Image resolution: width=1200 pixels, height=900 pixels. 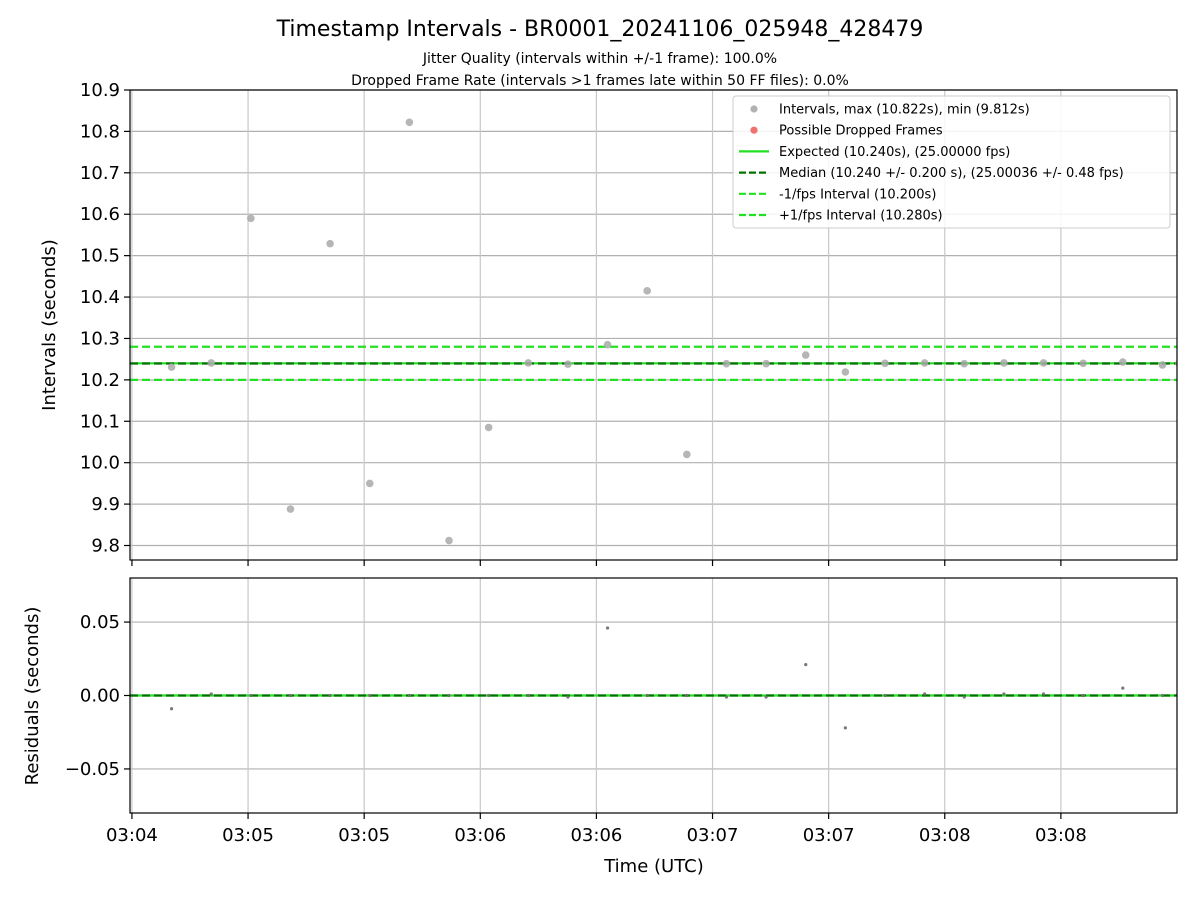 What do you see at coordinates (100, 380) in the screenshot?
I see `top-ytick-label: 10.2` at bounding box center [100, 380].